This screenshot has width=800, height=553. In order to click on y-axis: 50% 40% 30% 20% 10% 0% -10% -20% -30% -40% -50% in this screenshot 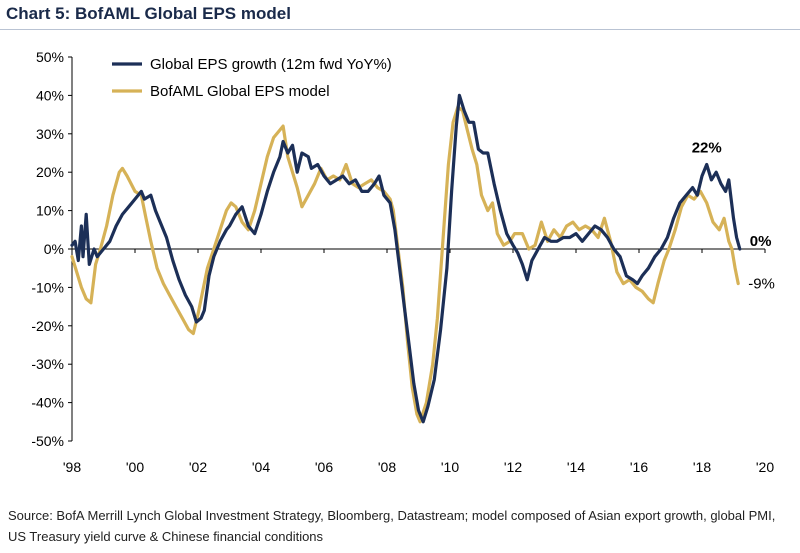, I will do `click(52, 249)`.